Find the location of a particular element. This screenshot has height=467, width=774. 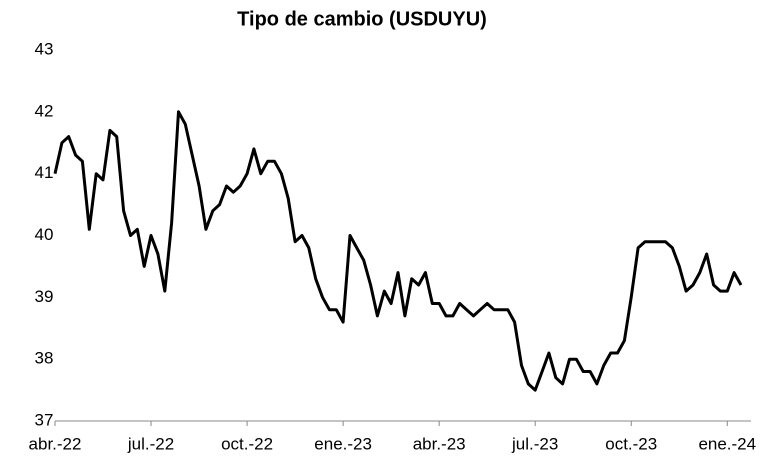

x-tick-label: abr.-23 is located at coordinates (439, 443).